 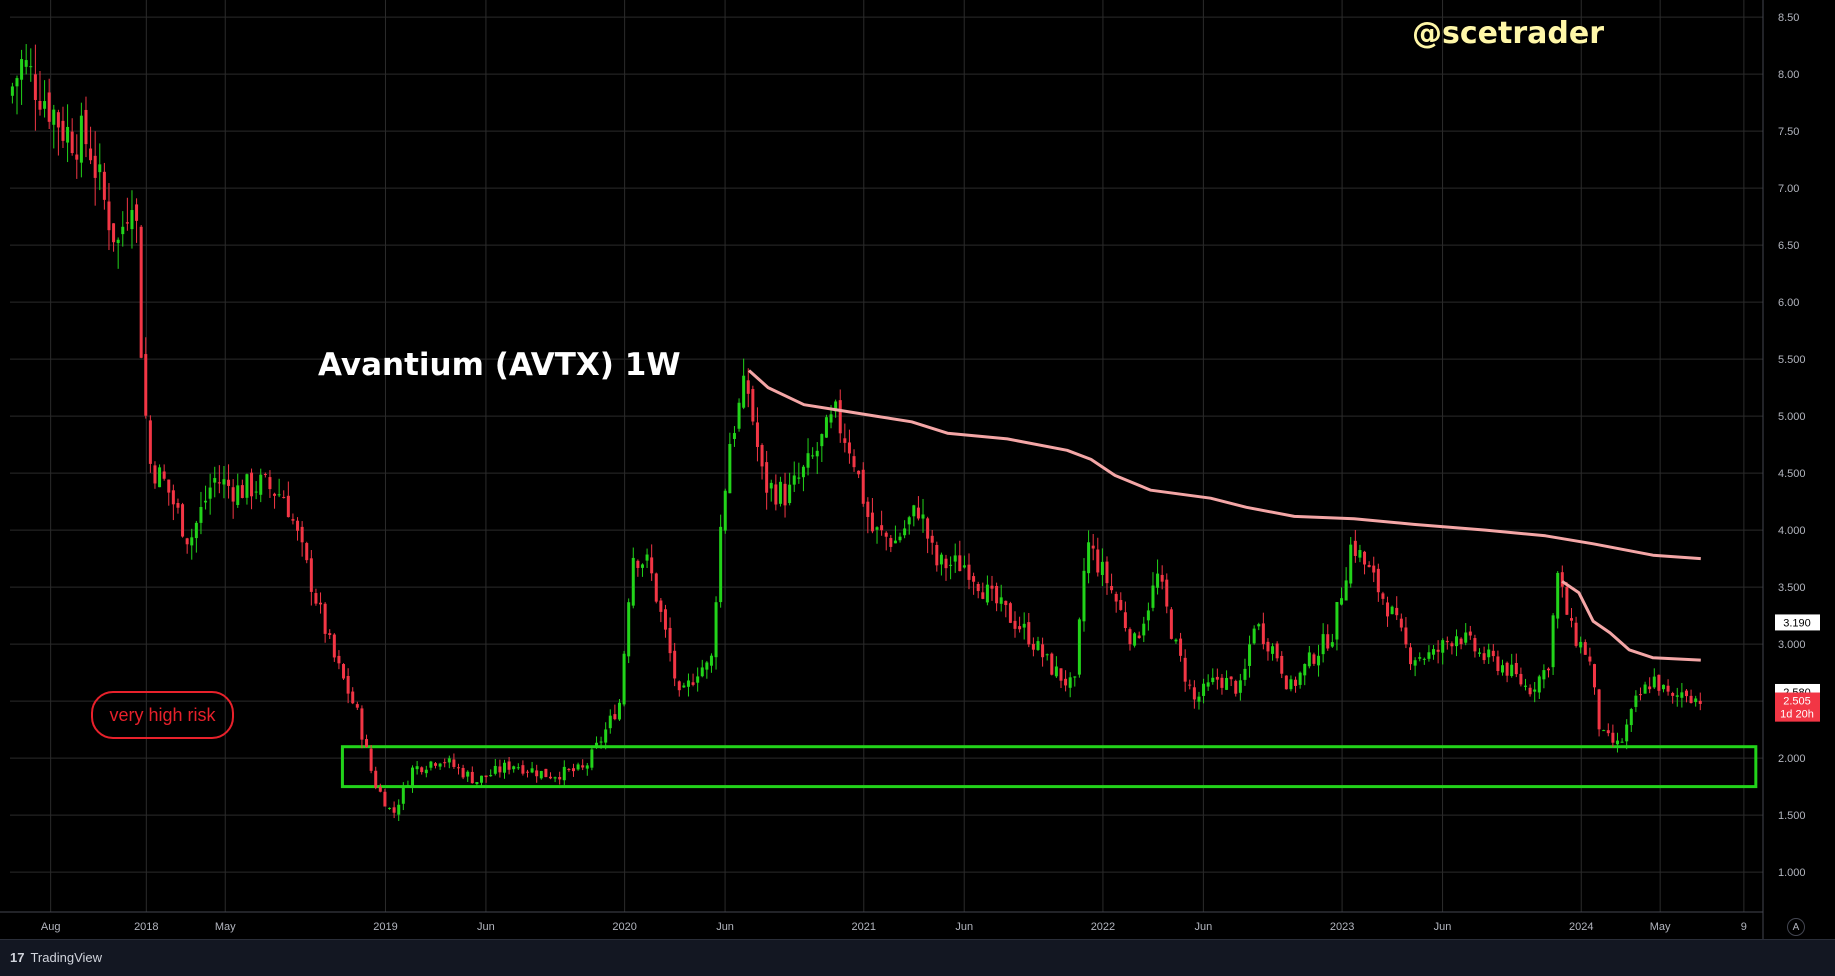 I want to click on x-tick-label: Jun, so click(x=964, y=927).